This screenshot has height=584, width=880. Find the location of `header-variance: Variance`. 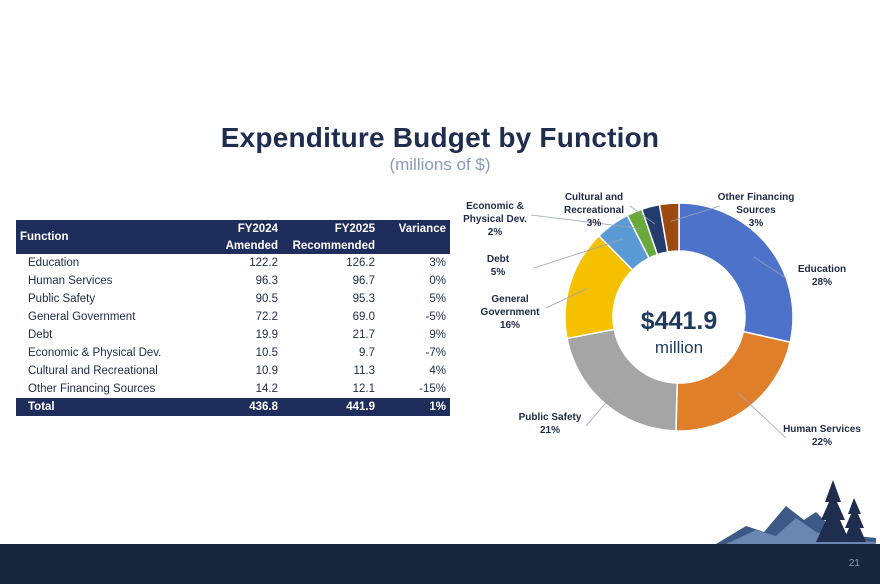

header-variance: Variance is located at coordinates (414, 228).